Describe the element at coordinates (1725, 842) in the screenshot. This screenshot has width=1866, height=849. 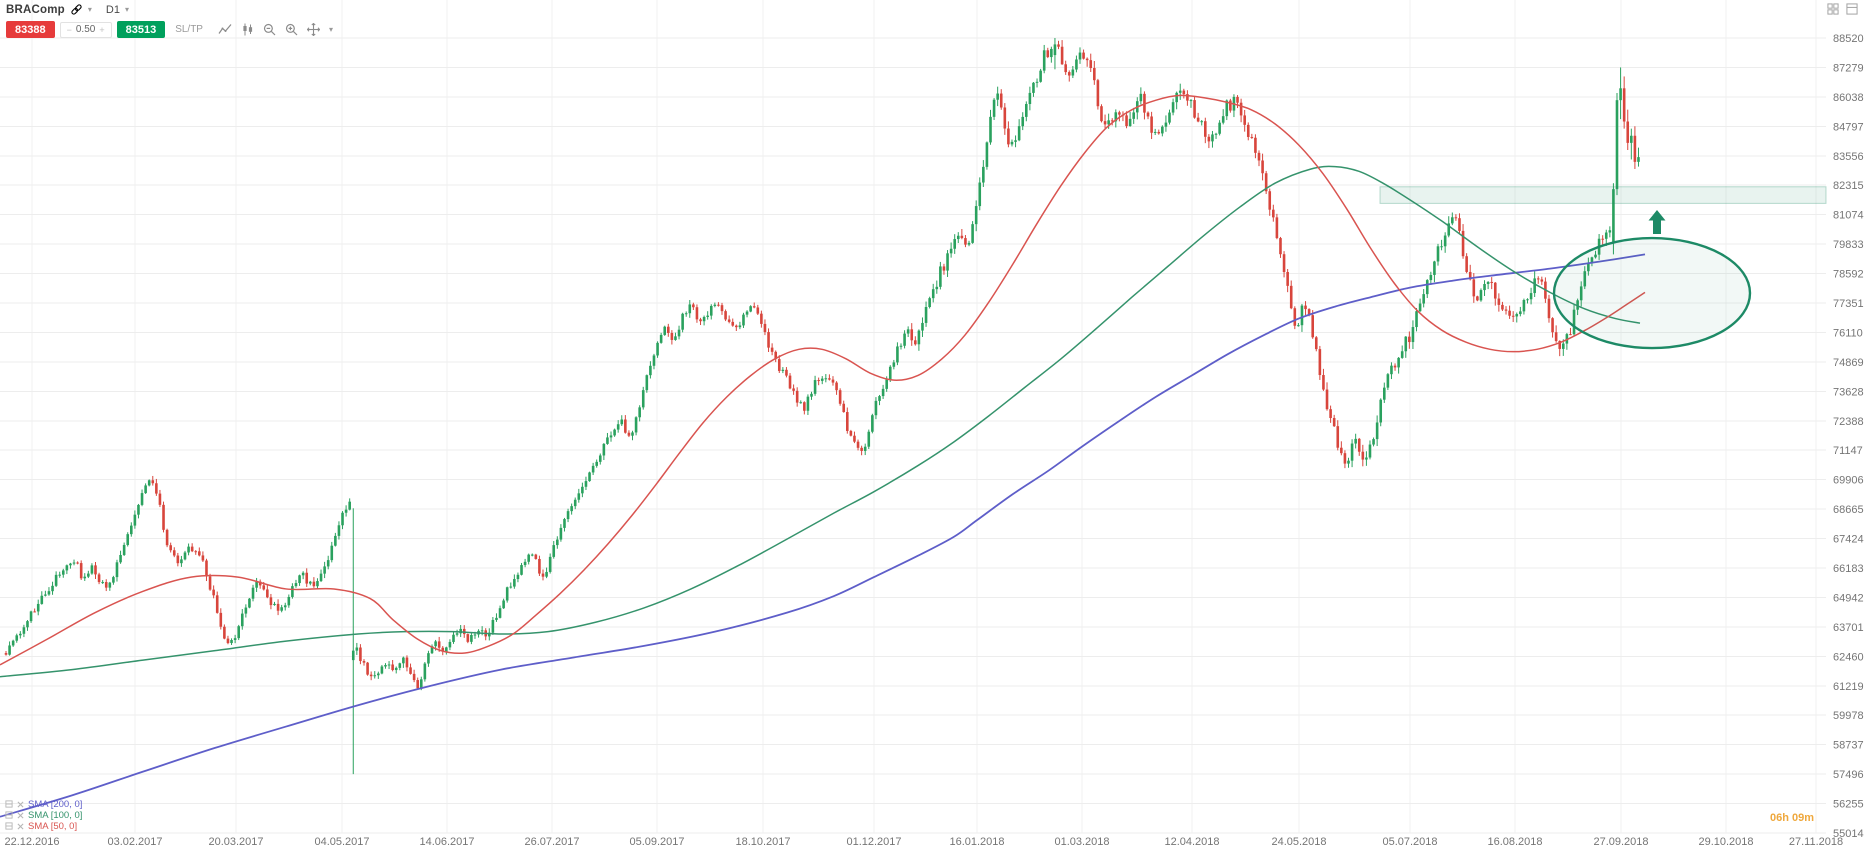
I see `svg-text: 29.10.2018` at that location.